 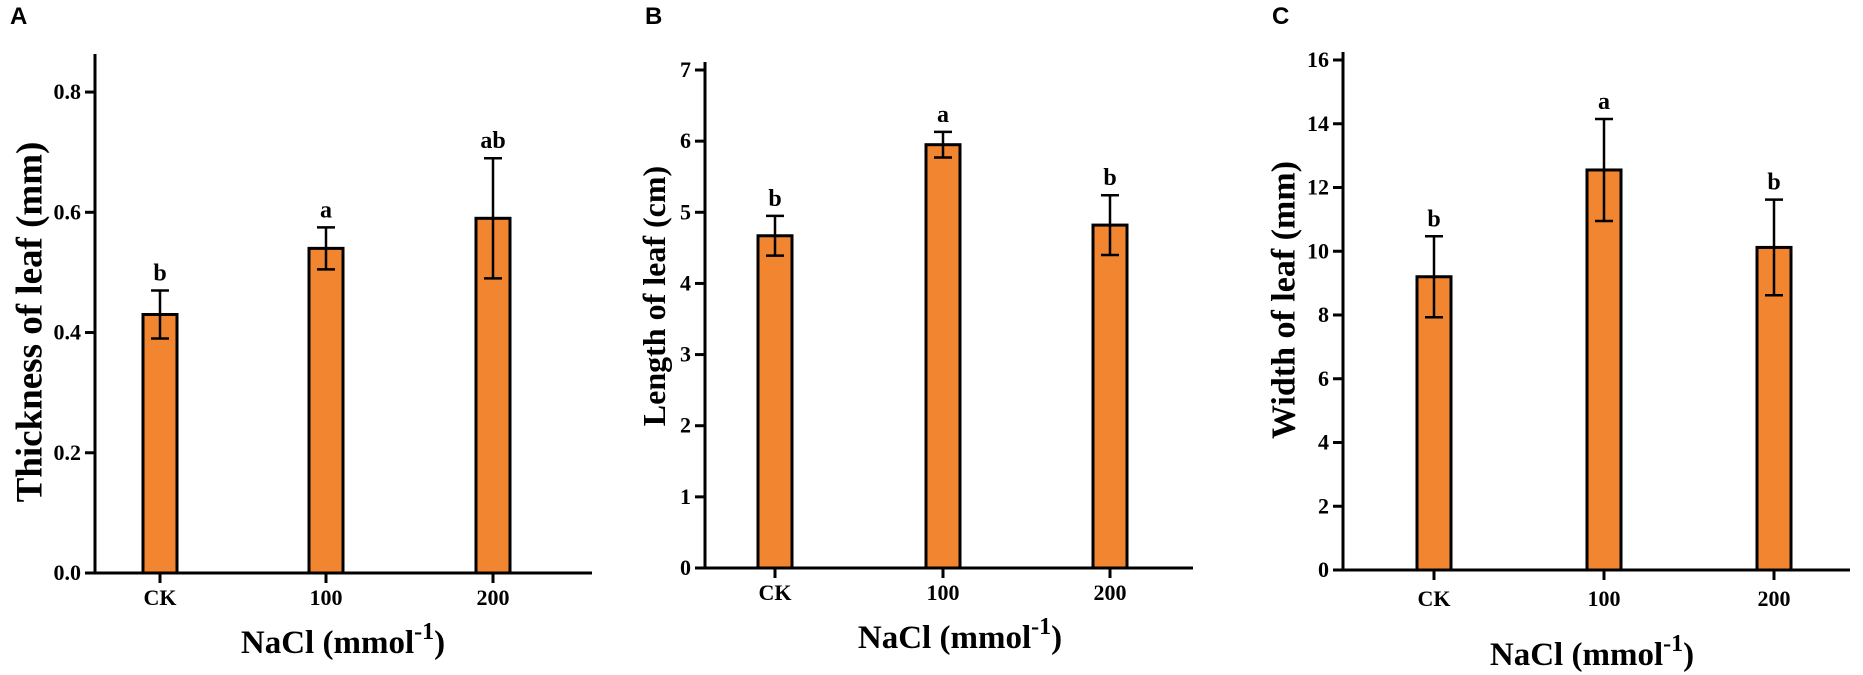 I want to click on y-axis-title: Length of leaf (cm), so click(x=654, y=296).